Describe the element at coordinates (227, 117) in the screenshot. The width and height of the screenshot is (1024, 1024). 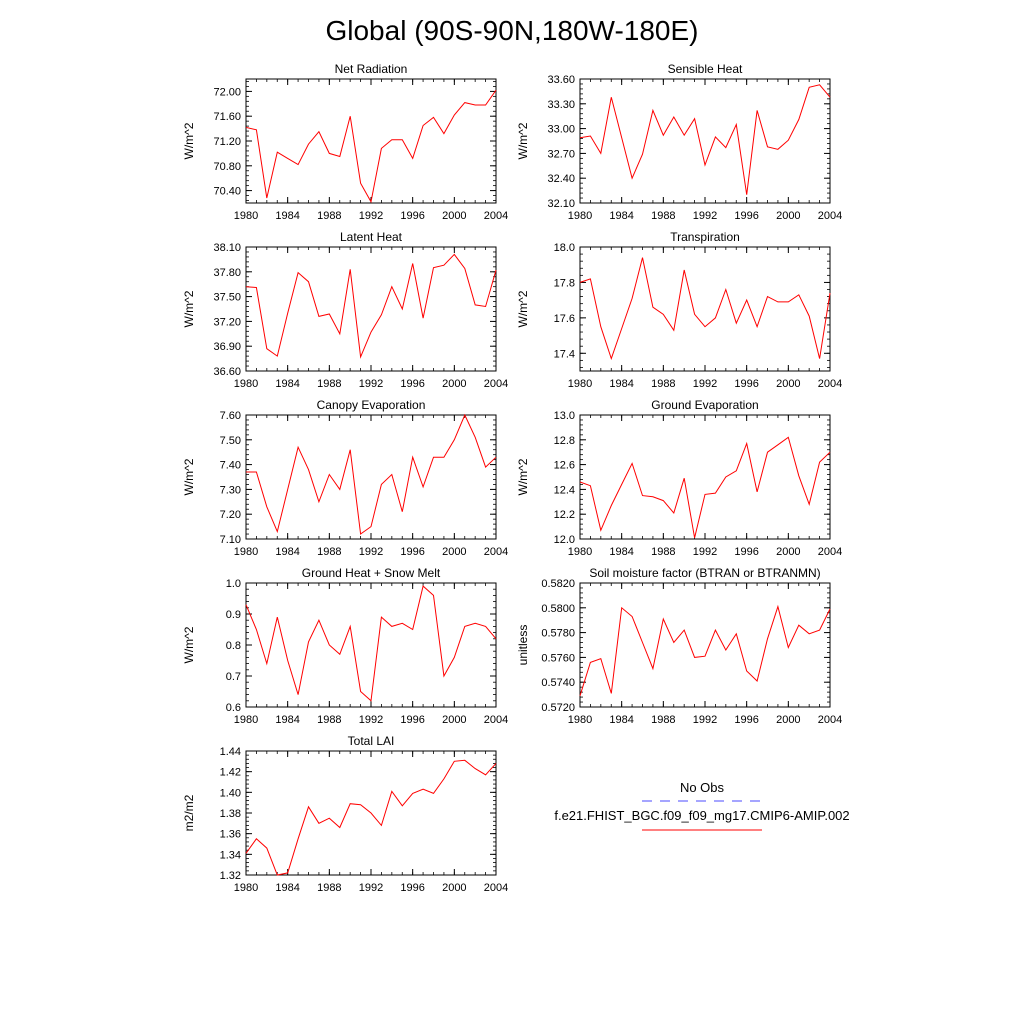
I see `y-tick-label: 71.60` at that location.